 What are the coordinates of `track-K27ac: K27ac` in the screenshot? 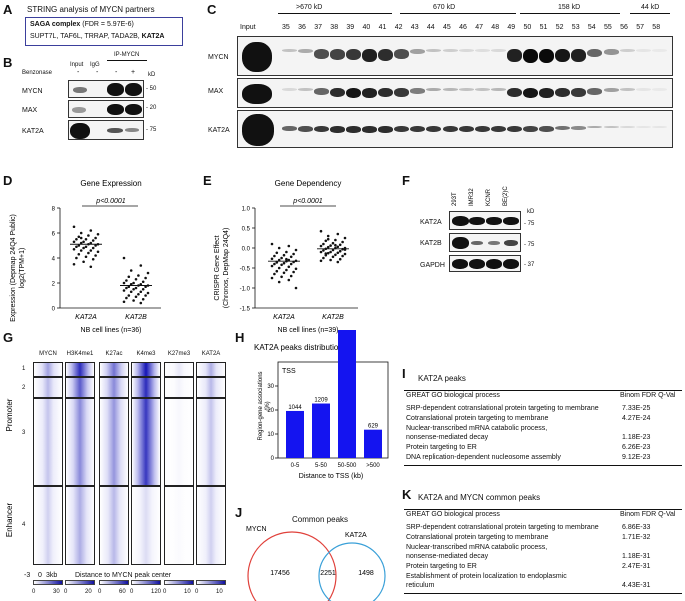 It's located at (114, 354).